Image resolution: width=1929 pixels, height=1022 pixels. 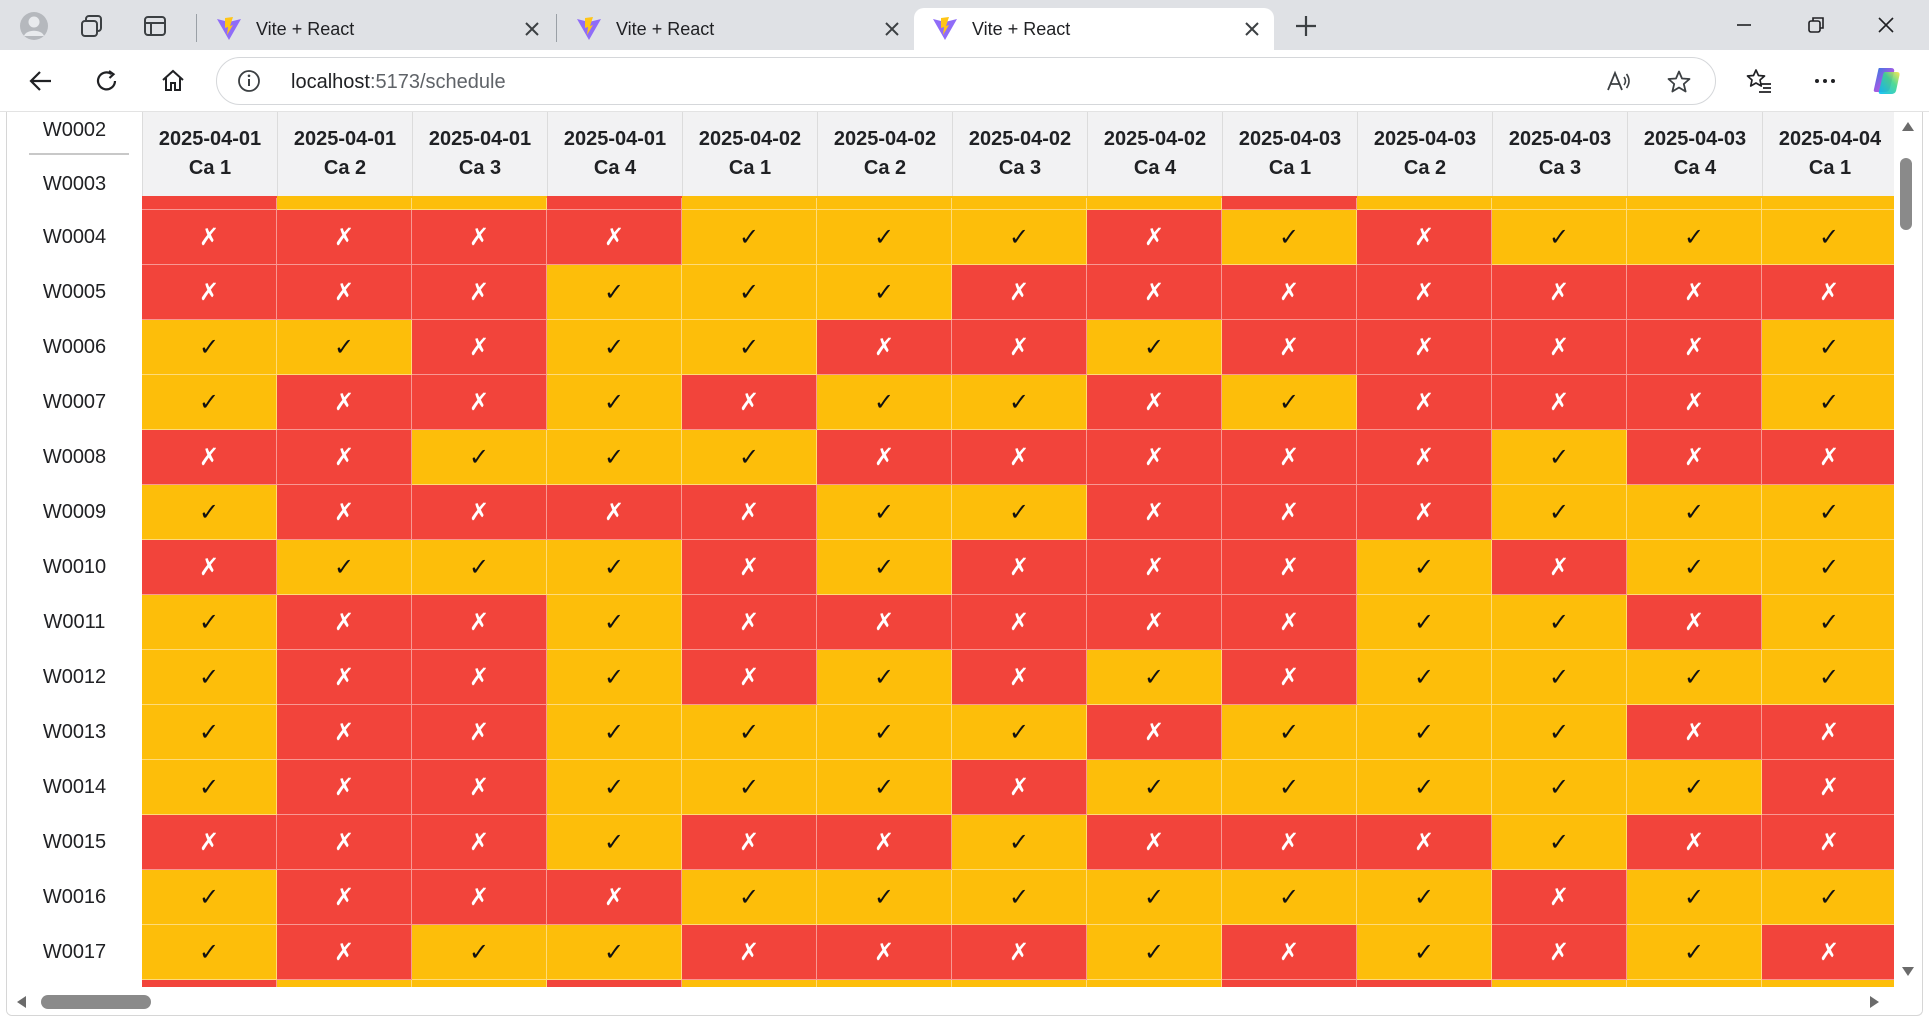 What do you see at coordinates (1816, 25) in the screenshot?
I see `restore-button` at bounding box center [1816, 25].